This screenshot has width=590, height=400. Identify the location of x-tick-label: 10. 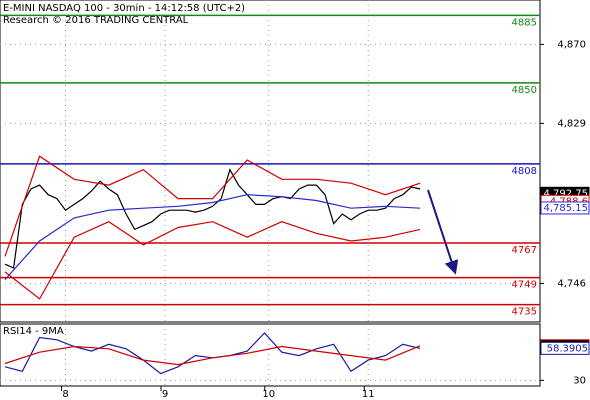
(268, 394).